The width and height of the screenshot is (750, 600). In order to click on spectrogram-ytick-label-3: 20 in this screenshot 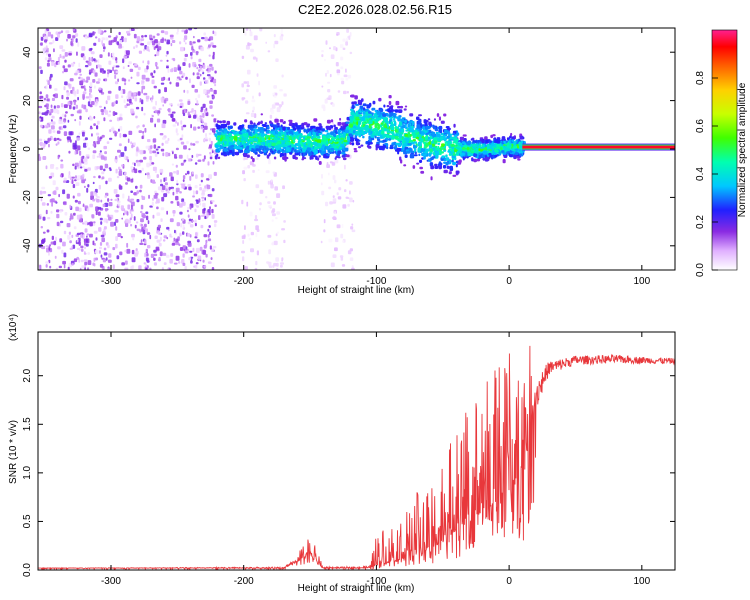, I will do `click(27, 101)`.